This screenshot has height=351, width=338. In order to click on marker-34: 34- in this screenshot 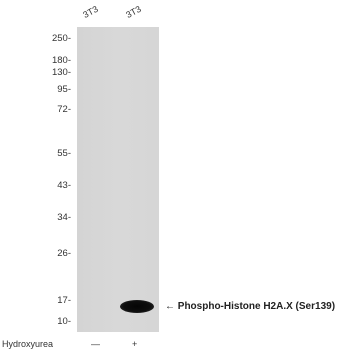, I will do `click(64, 217)`.